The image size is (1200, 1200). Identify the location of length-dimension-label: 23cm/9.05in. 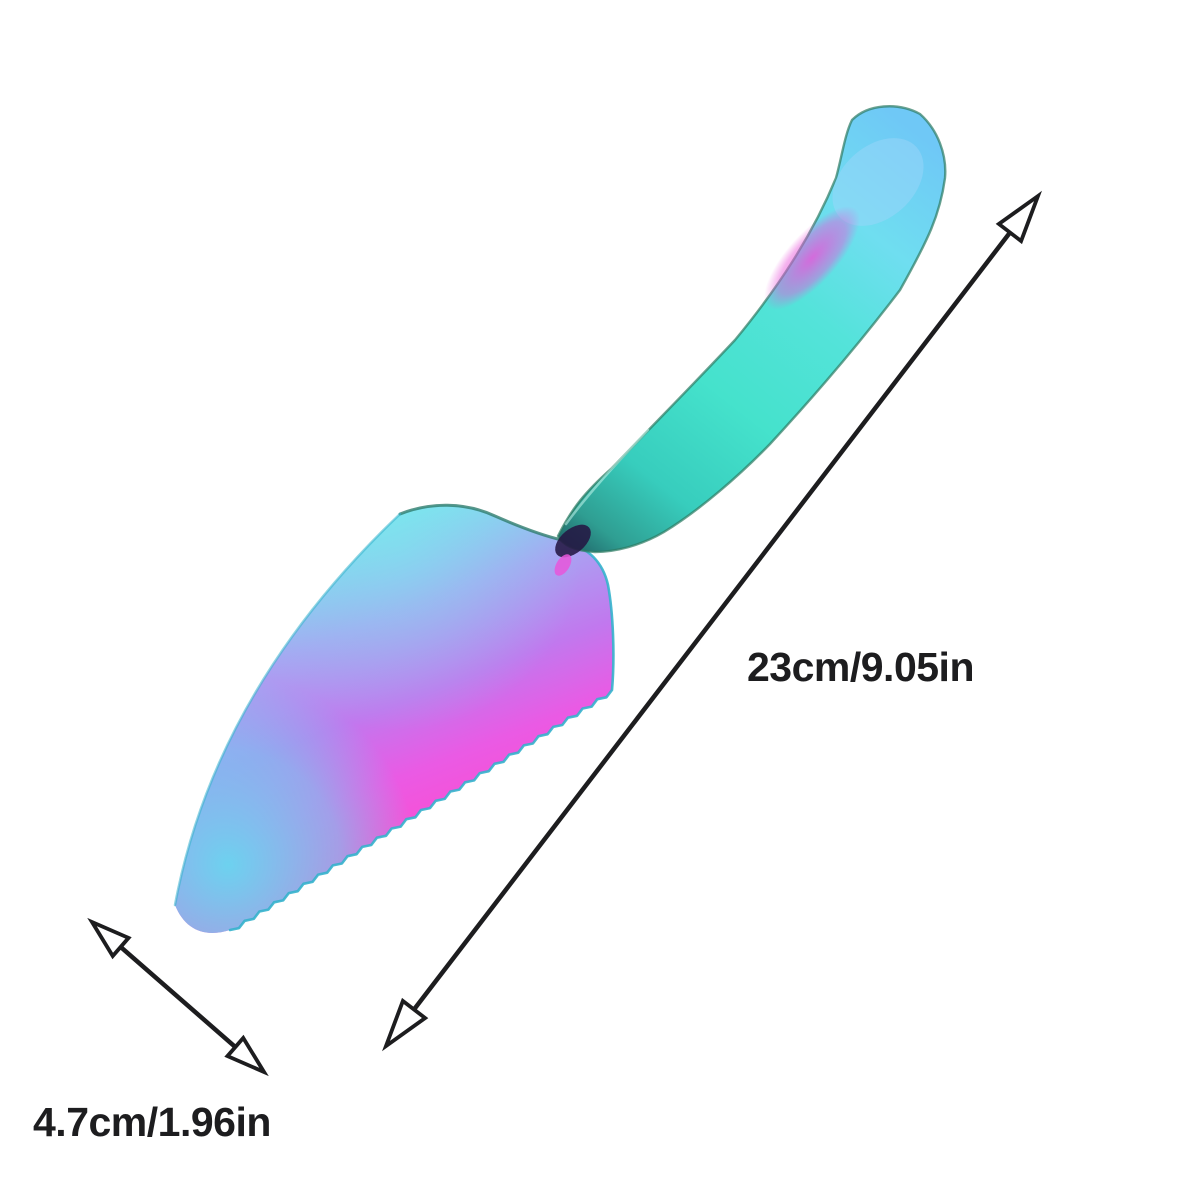
(861, 667).